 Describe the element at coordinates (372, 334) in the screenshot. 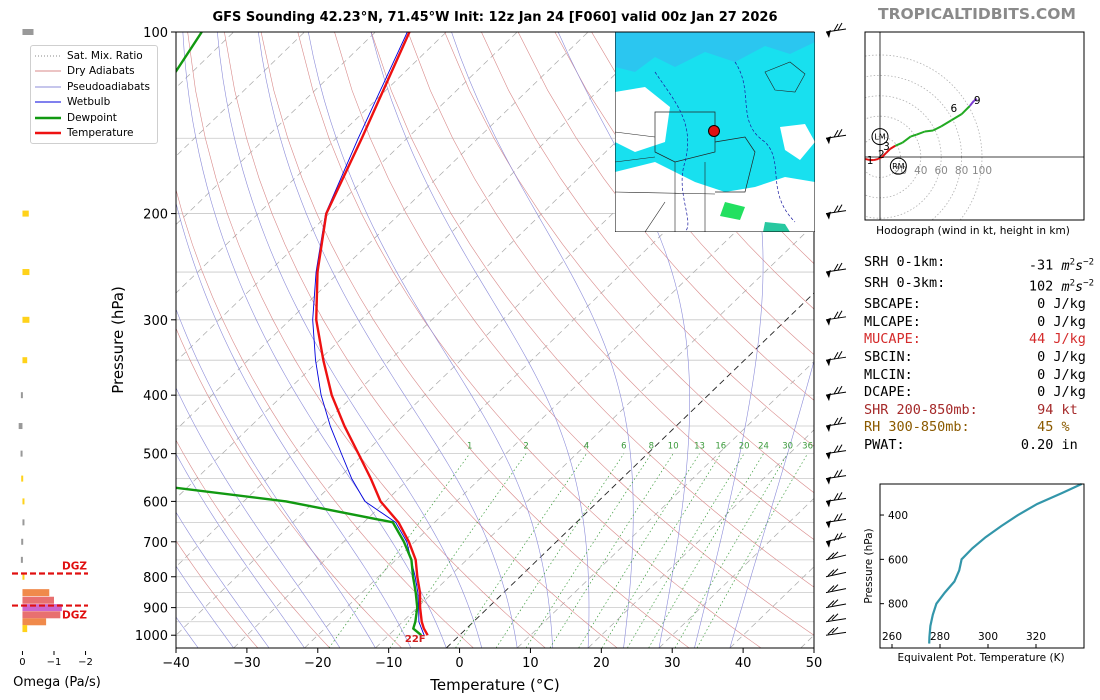

I see `temperature-line` at that location.